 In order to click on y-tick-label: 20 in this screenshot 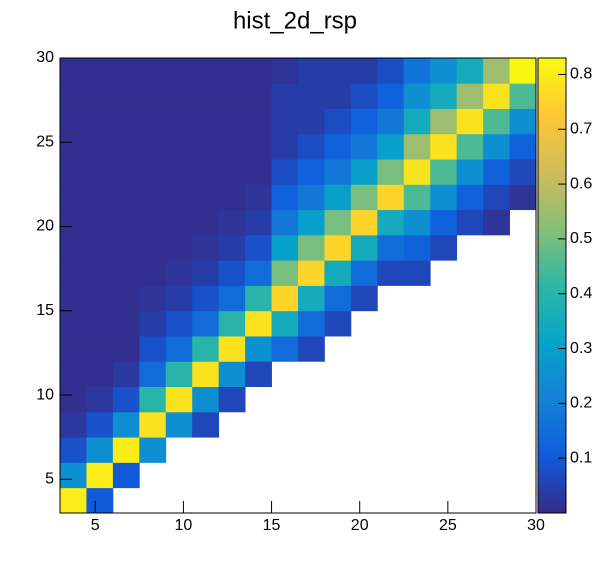, I will do `click(45, 226)`.